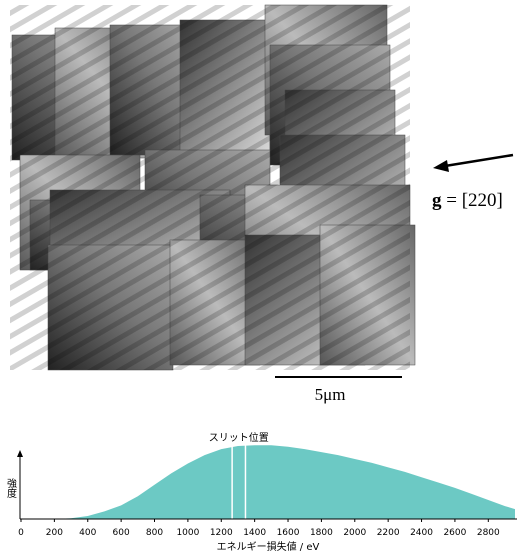 The image size is (518, 554). What do you see at coordinates (11, 488) in the screenshot?
I see `y-axis-label: 強度` at bounding box center [11, 488].